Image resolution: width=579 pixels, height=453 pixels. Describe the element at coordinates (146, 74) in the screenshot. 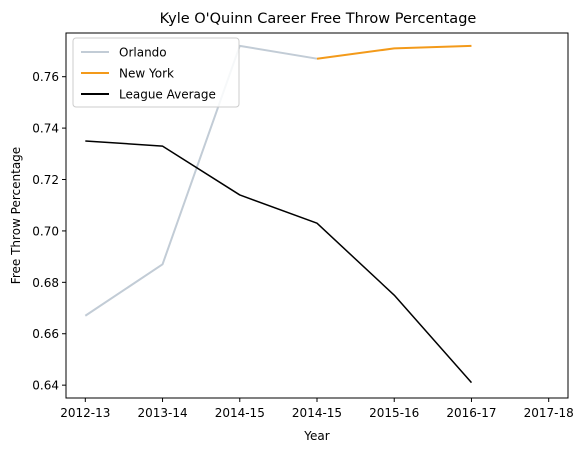

I see `legend-label-new-york: New York` at that location.